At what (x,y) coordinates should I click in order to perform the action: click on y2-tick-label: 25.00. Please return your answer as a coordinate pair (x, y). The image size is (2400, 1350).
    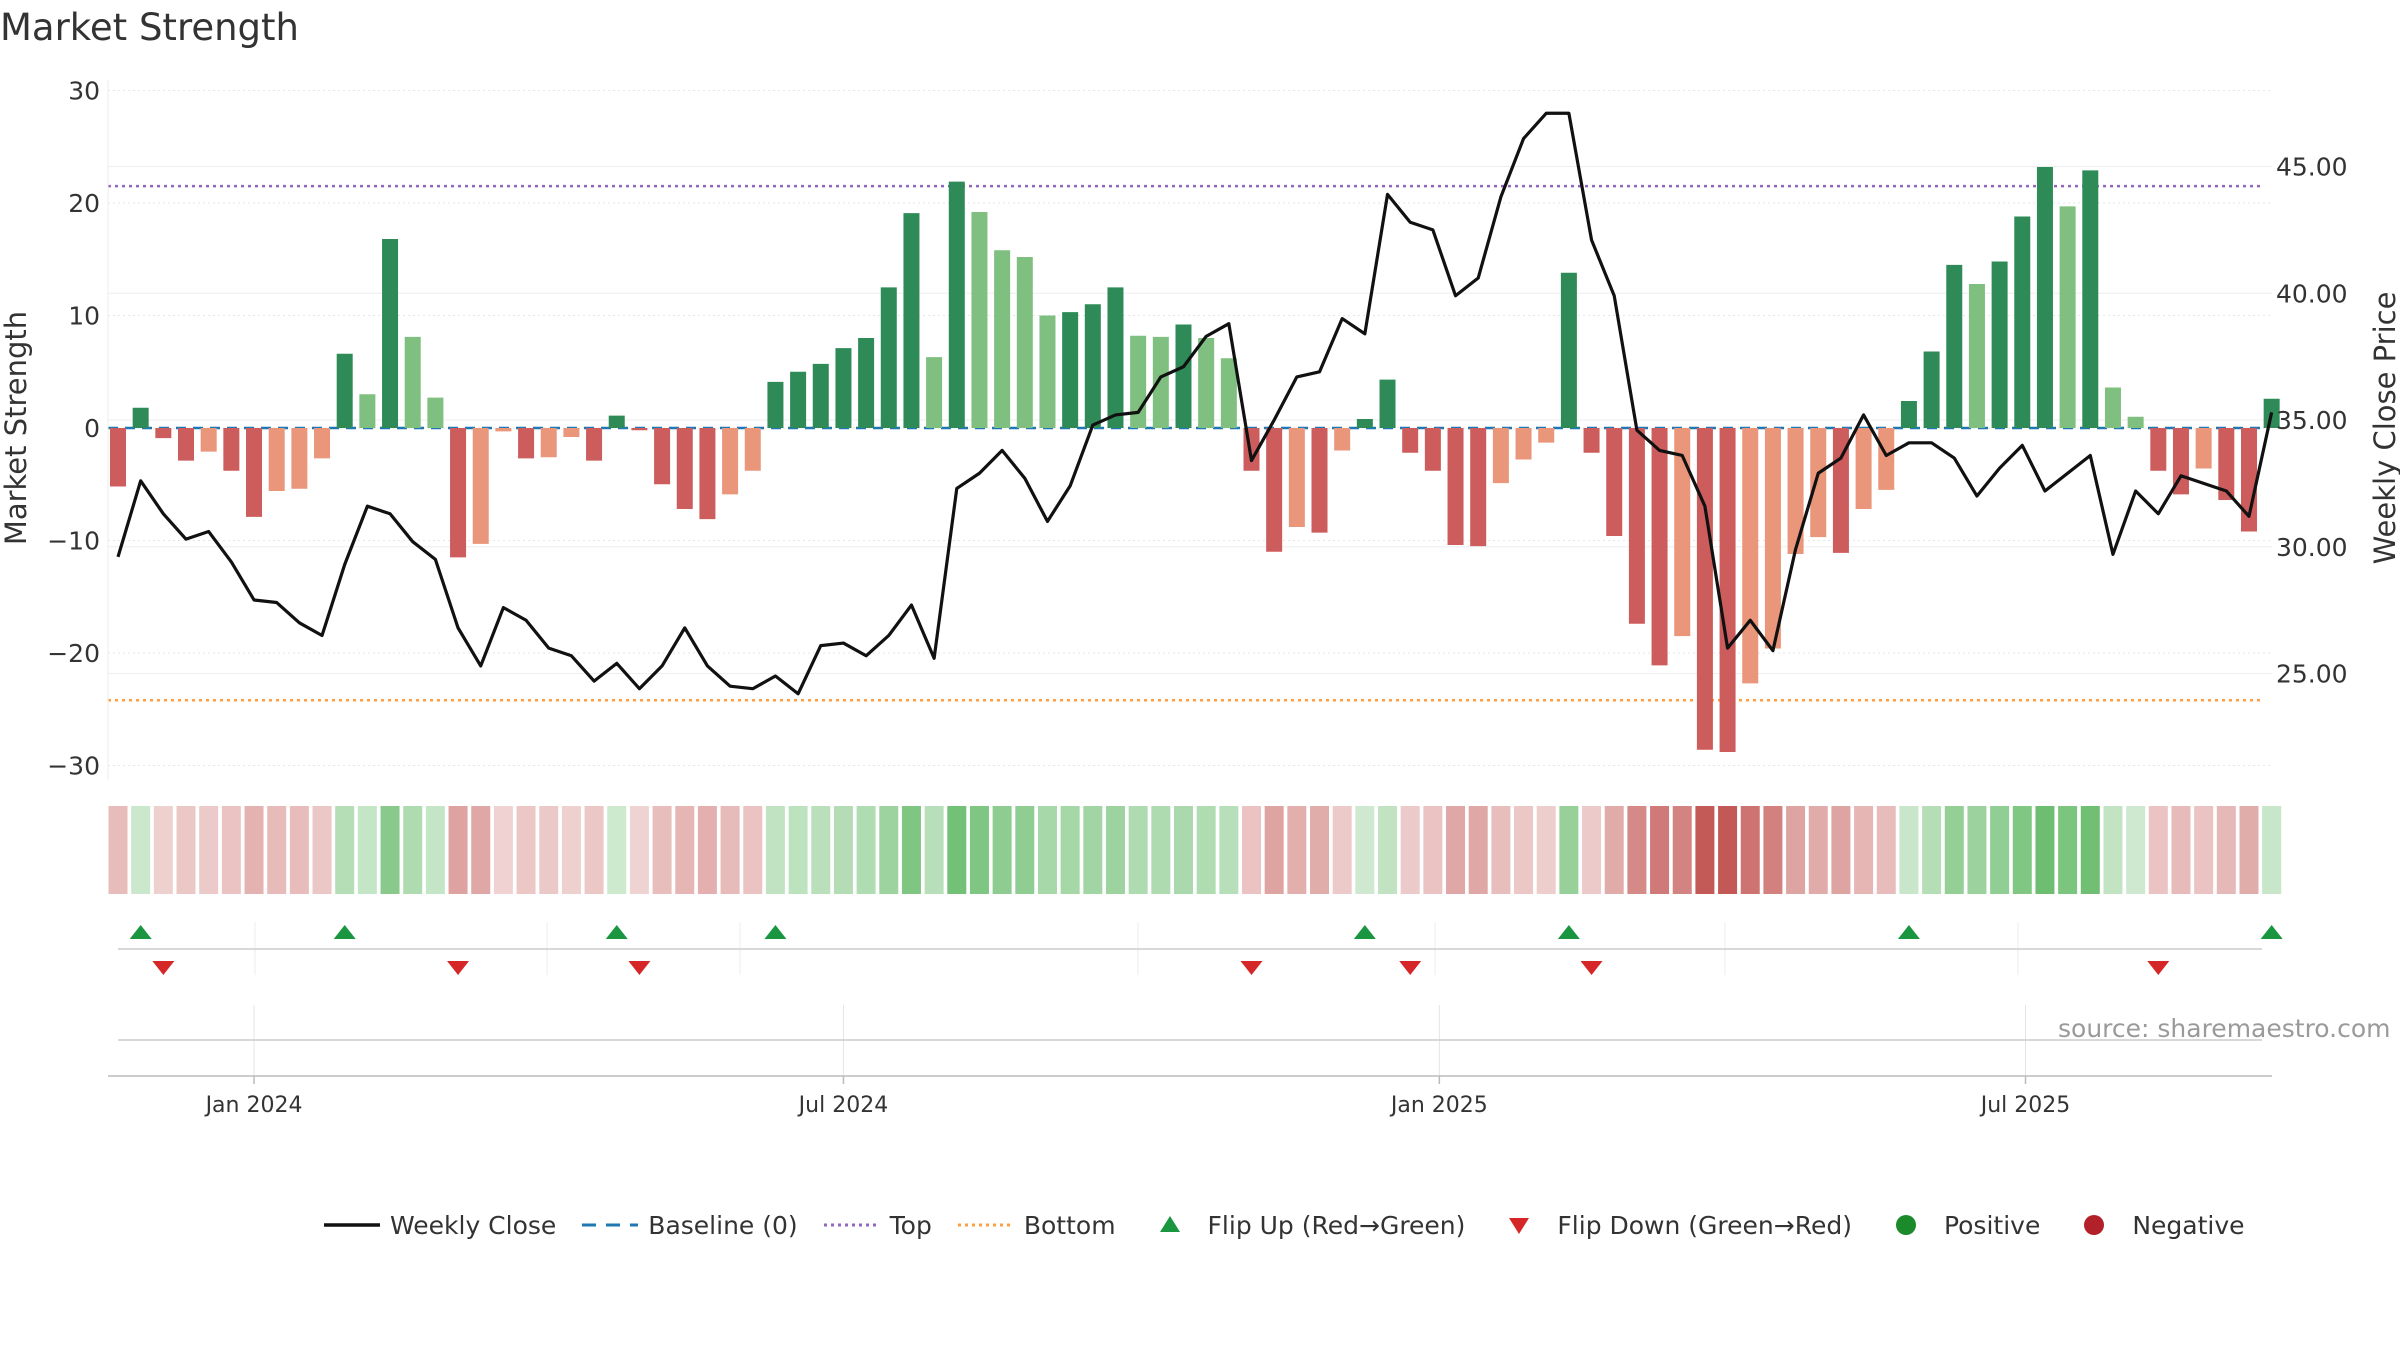
    Looking at the image, I should click on (2312, 674).